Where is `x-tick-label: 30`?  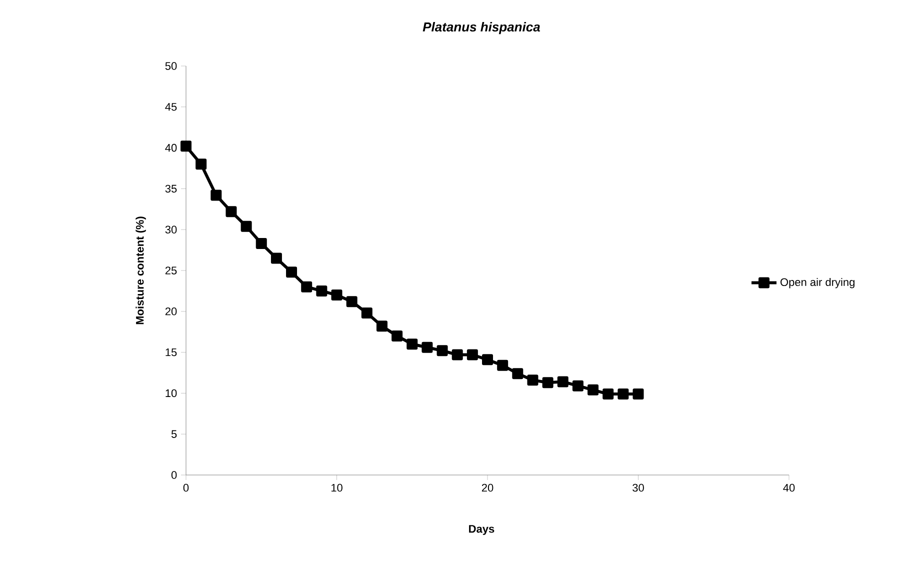
x-tick-label: 30 is located at coordinates (638, 488).